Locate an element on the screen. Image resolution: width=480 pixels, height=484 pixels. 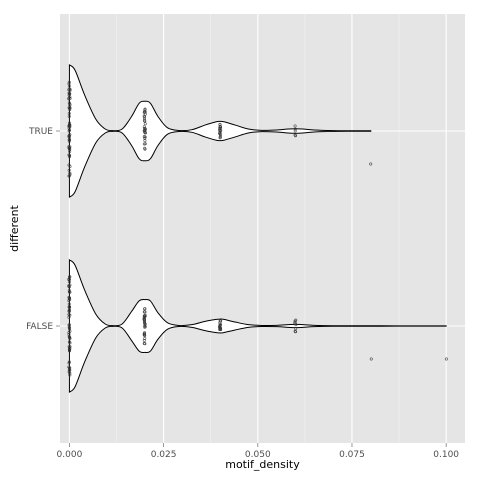
x-tick-label: 0.075 is located at coordinates (352, 455).